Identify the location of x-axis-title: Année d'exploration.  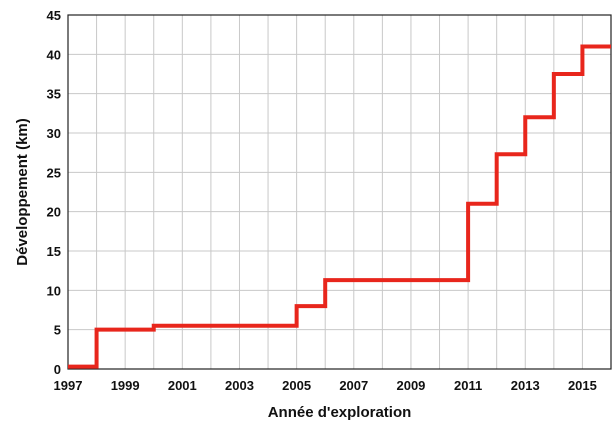
(340, 412).